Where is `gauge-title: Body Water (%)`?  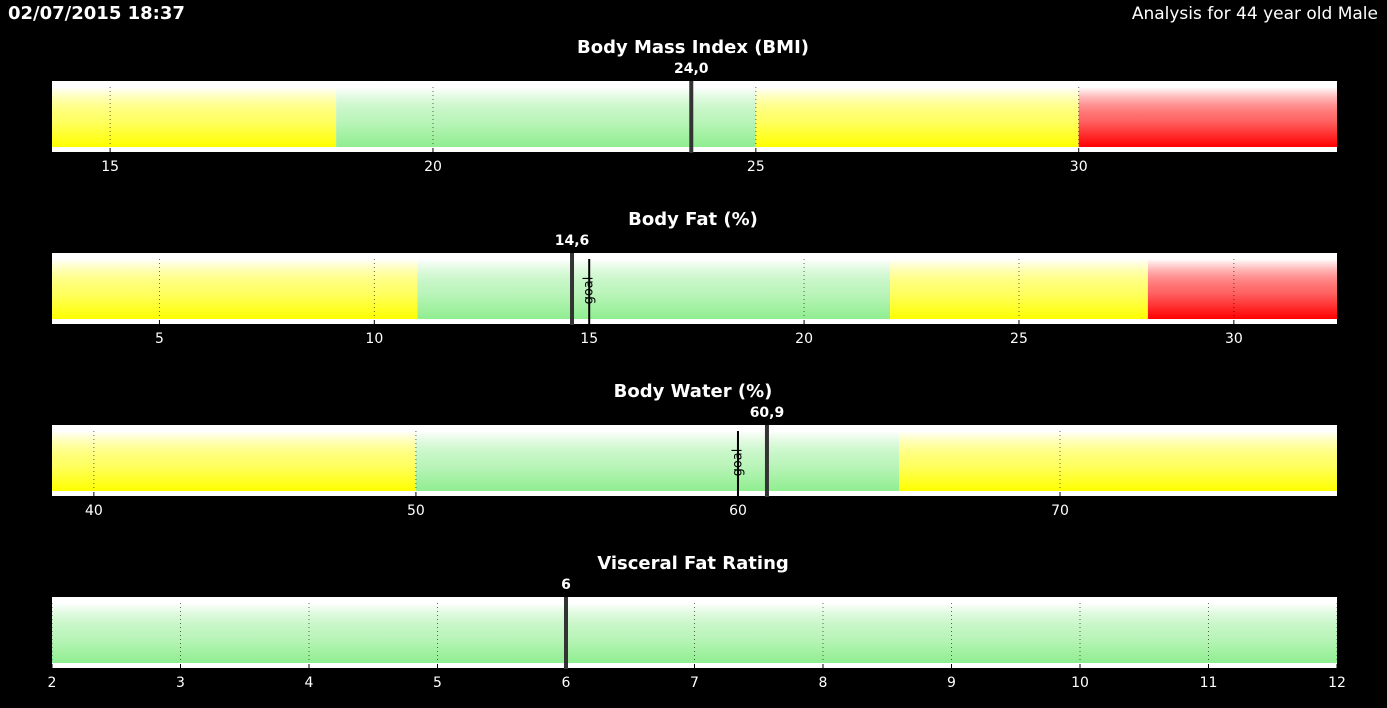
gauge-title: Body Water (%) is located at coordinates (693, 391).